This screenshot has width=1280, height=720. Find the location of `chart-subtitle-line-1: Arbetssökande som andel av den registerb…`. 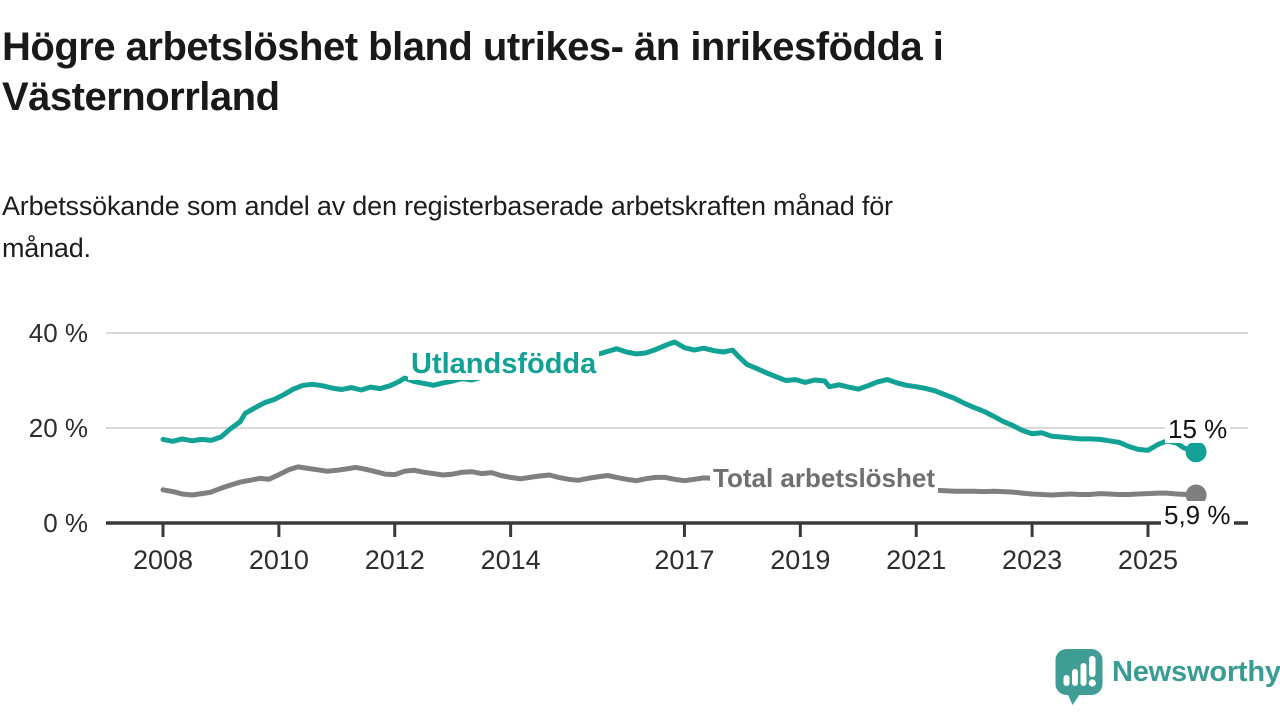

chart-subtitle-line-1: Arbetssökande som andel av den registerb… is located at coordinates (447, 206).